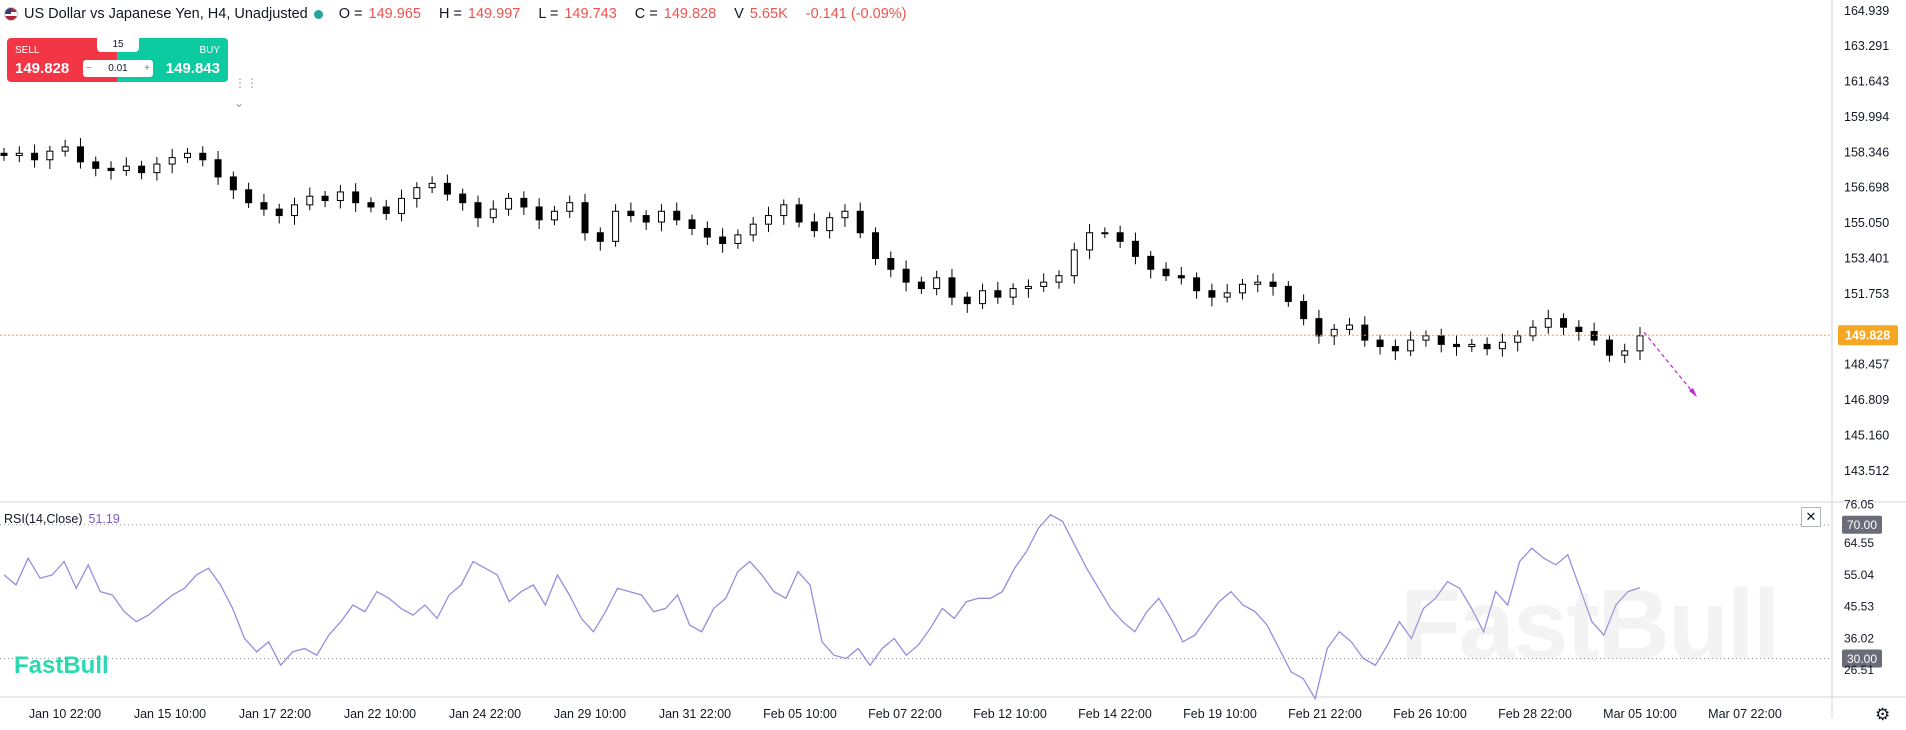  Describe the element at coordinates (43, 519) in the screenshot. I see `rsi-title: RSI(14,Close)` at that location.